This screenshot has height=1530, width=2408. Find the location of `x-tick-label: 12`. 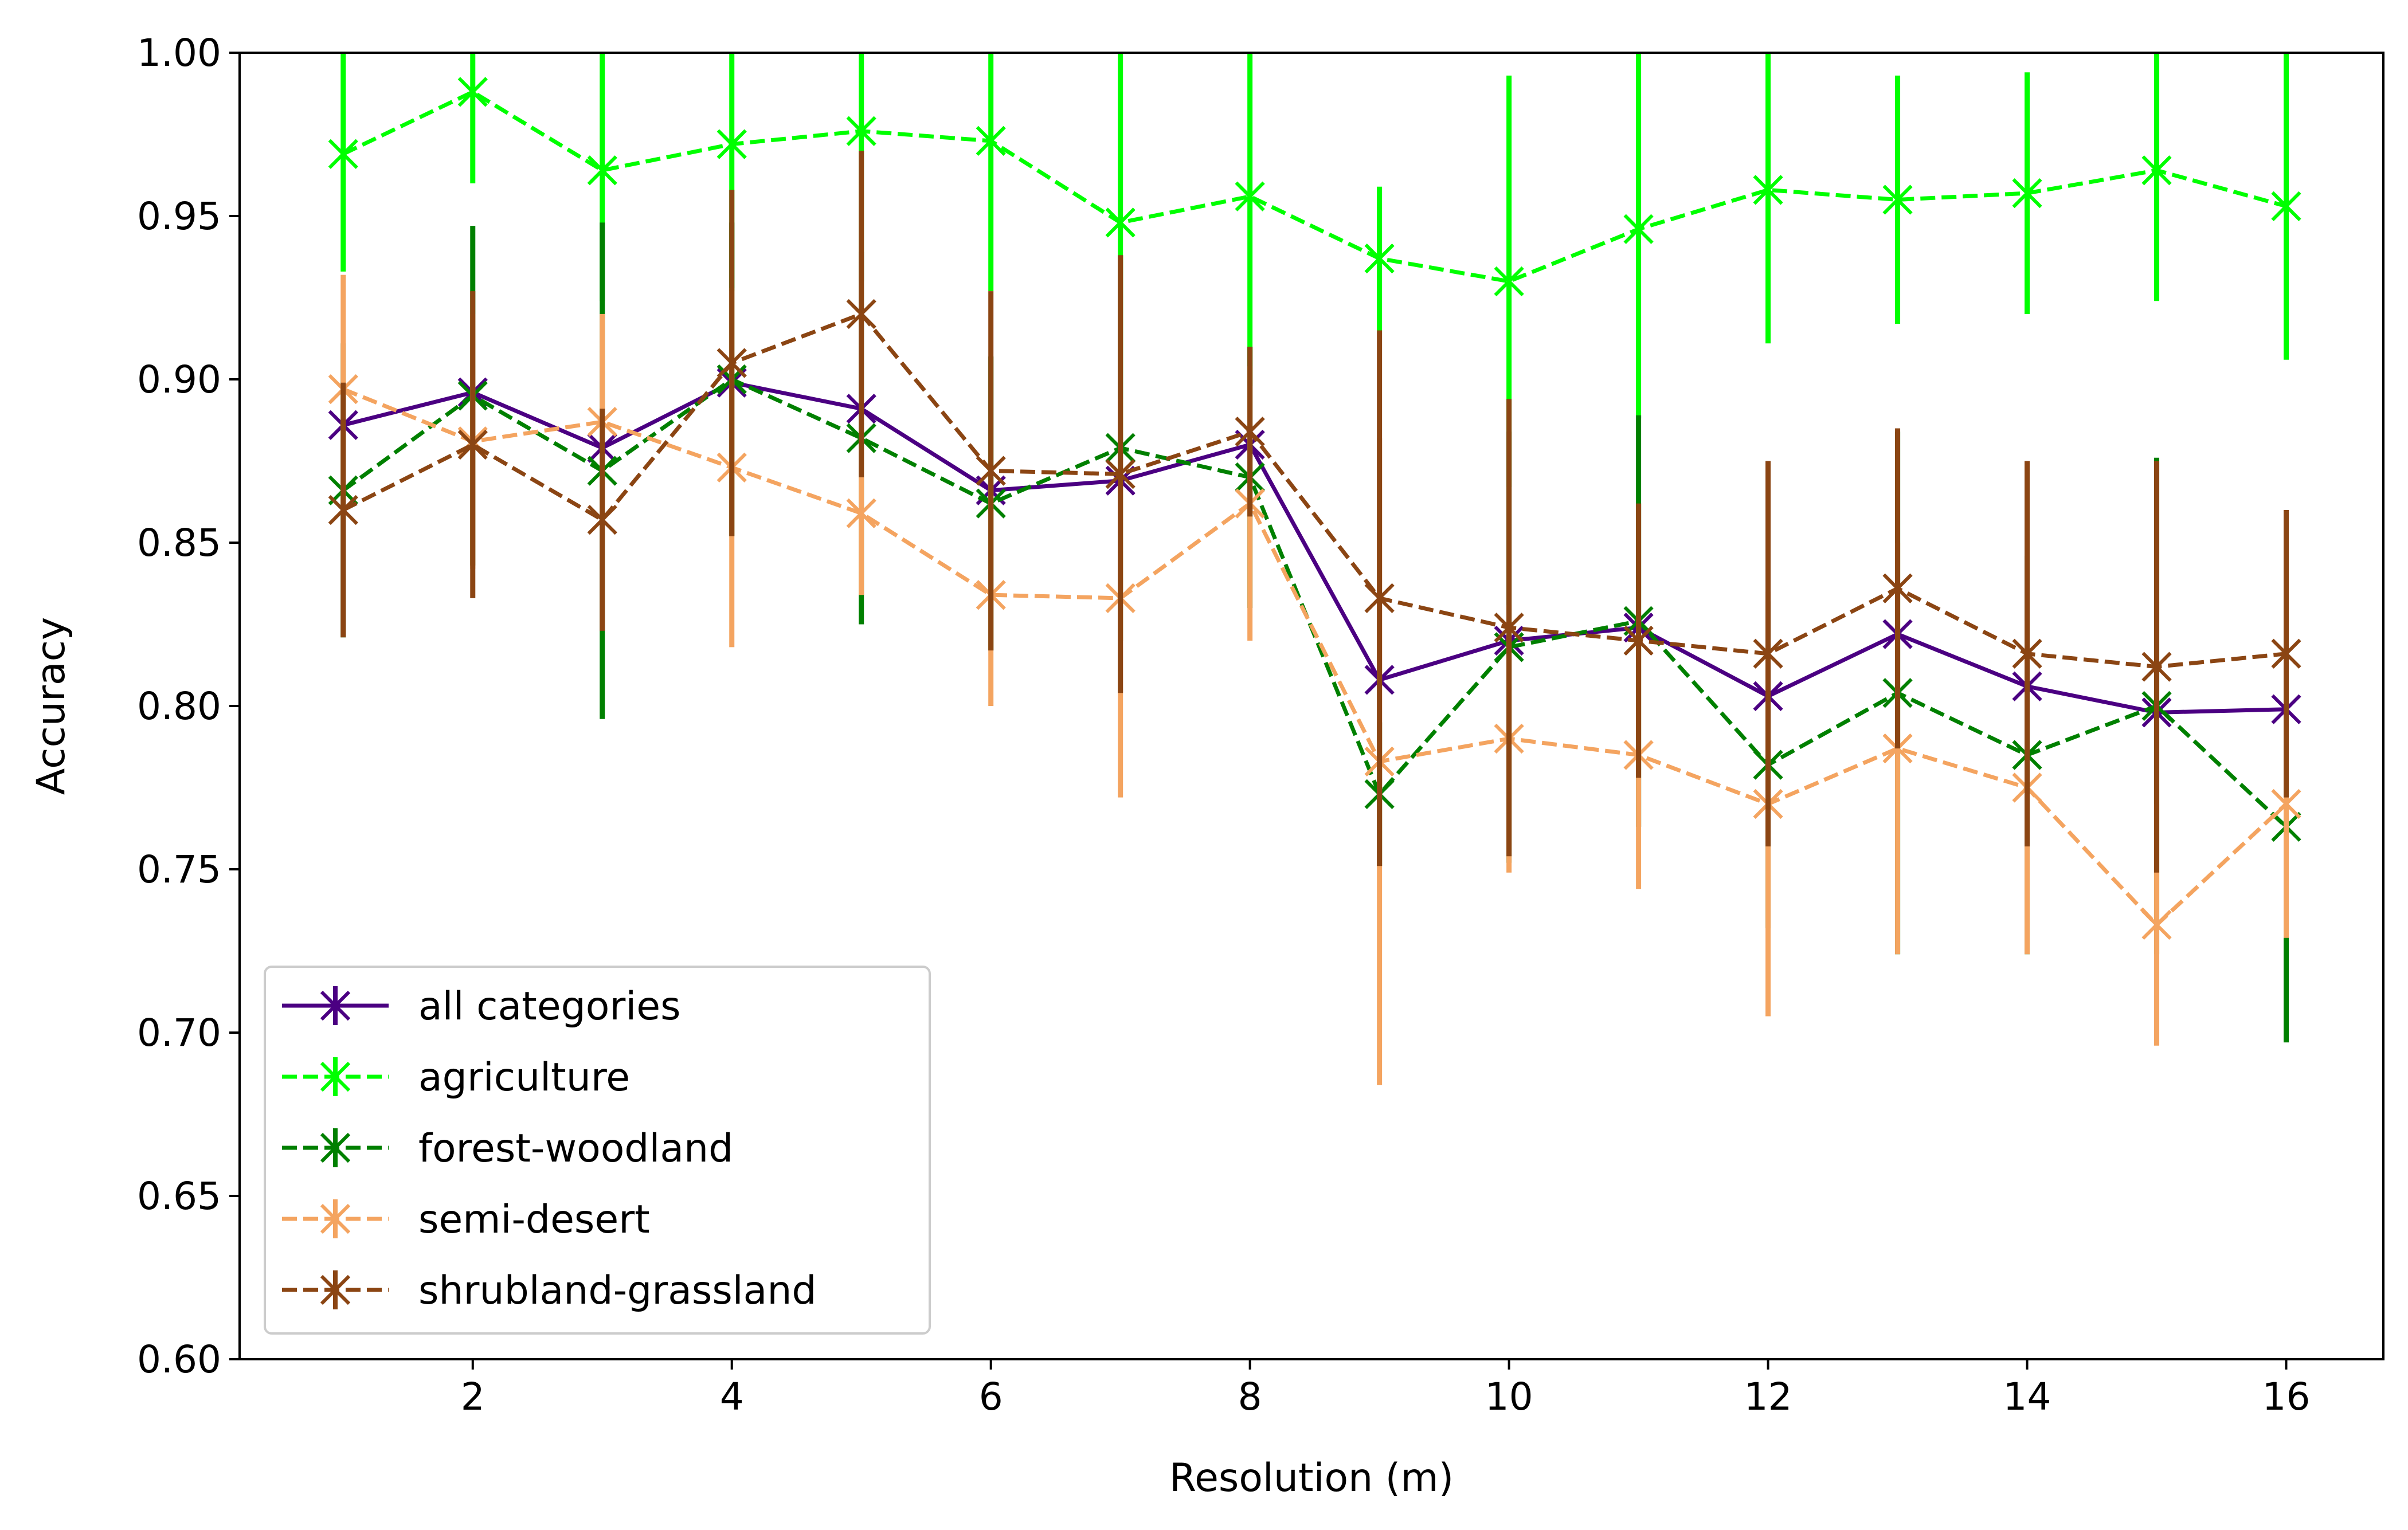

x-tick-label: 12 is located at coordinates (1768, 1397).